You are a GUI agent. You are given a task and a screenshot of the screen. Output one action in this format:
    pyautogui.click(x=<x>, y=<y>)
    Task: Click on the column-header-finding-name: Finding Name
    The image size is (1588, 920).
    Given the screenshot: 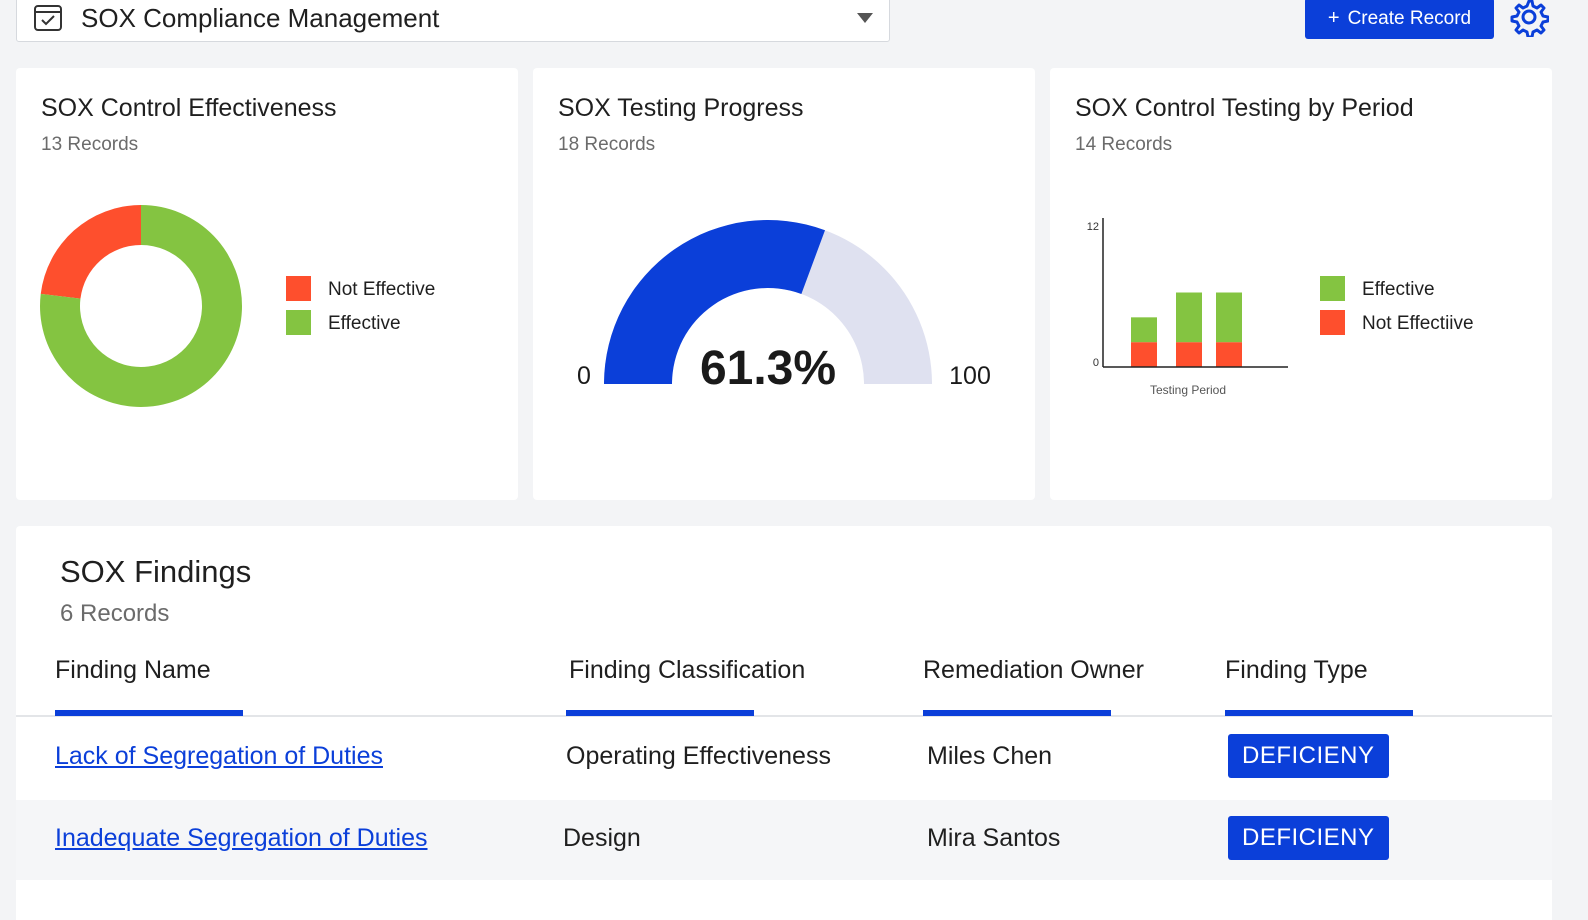 What is the action you would take?
    pyautogui.click(x=133, y=670)
    